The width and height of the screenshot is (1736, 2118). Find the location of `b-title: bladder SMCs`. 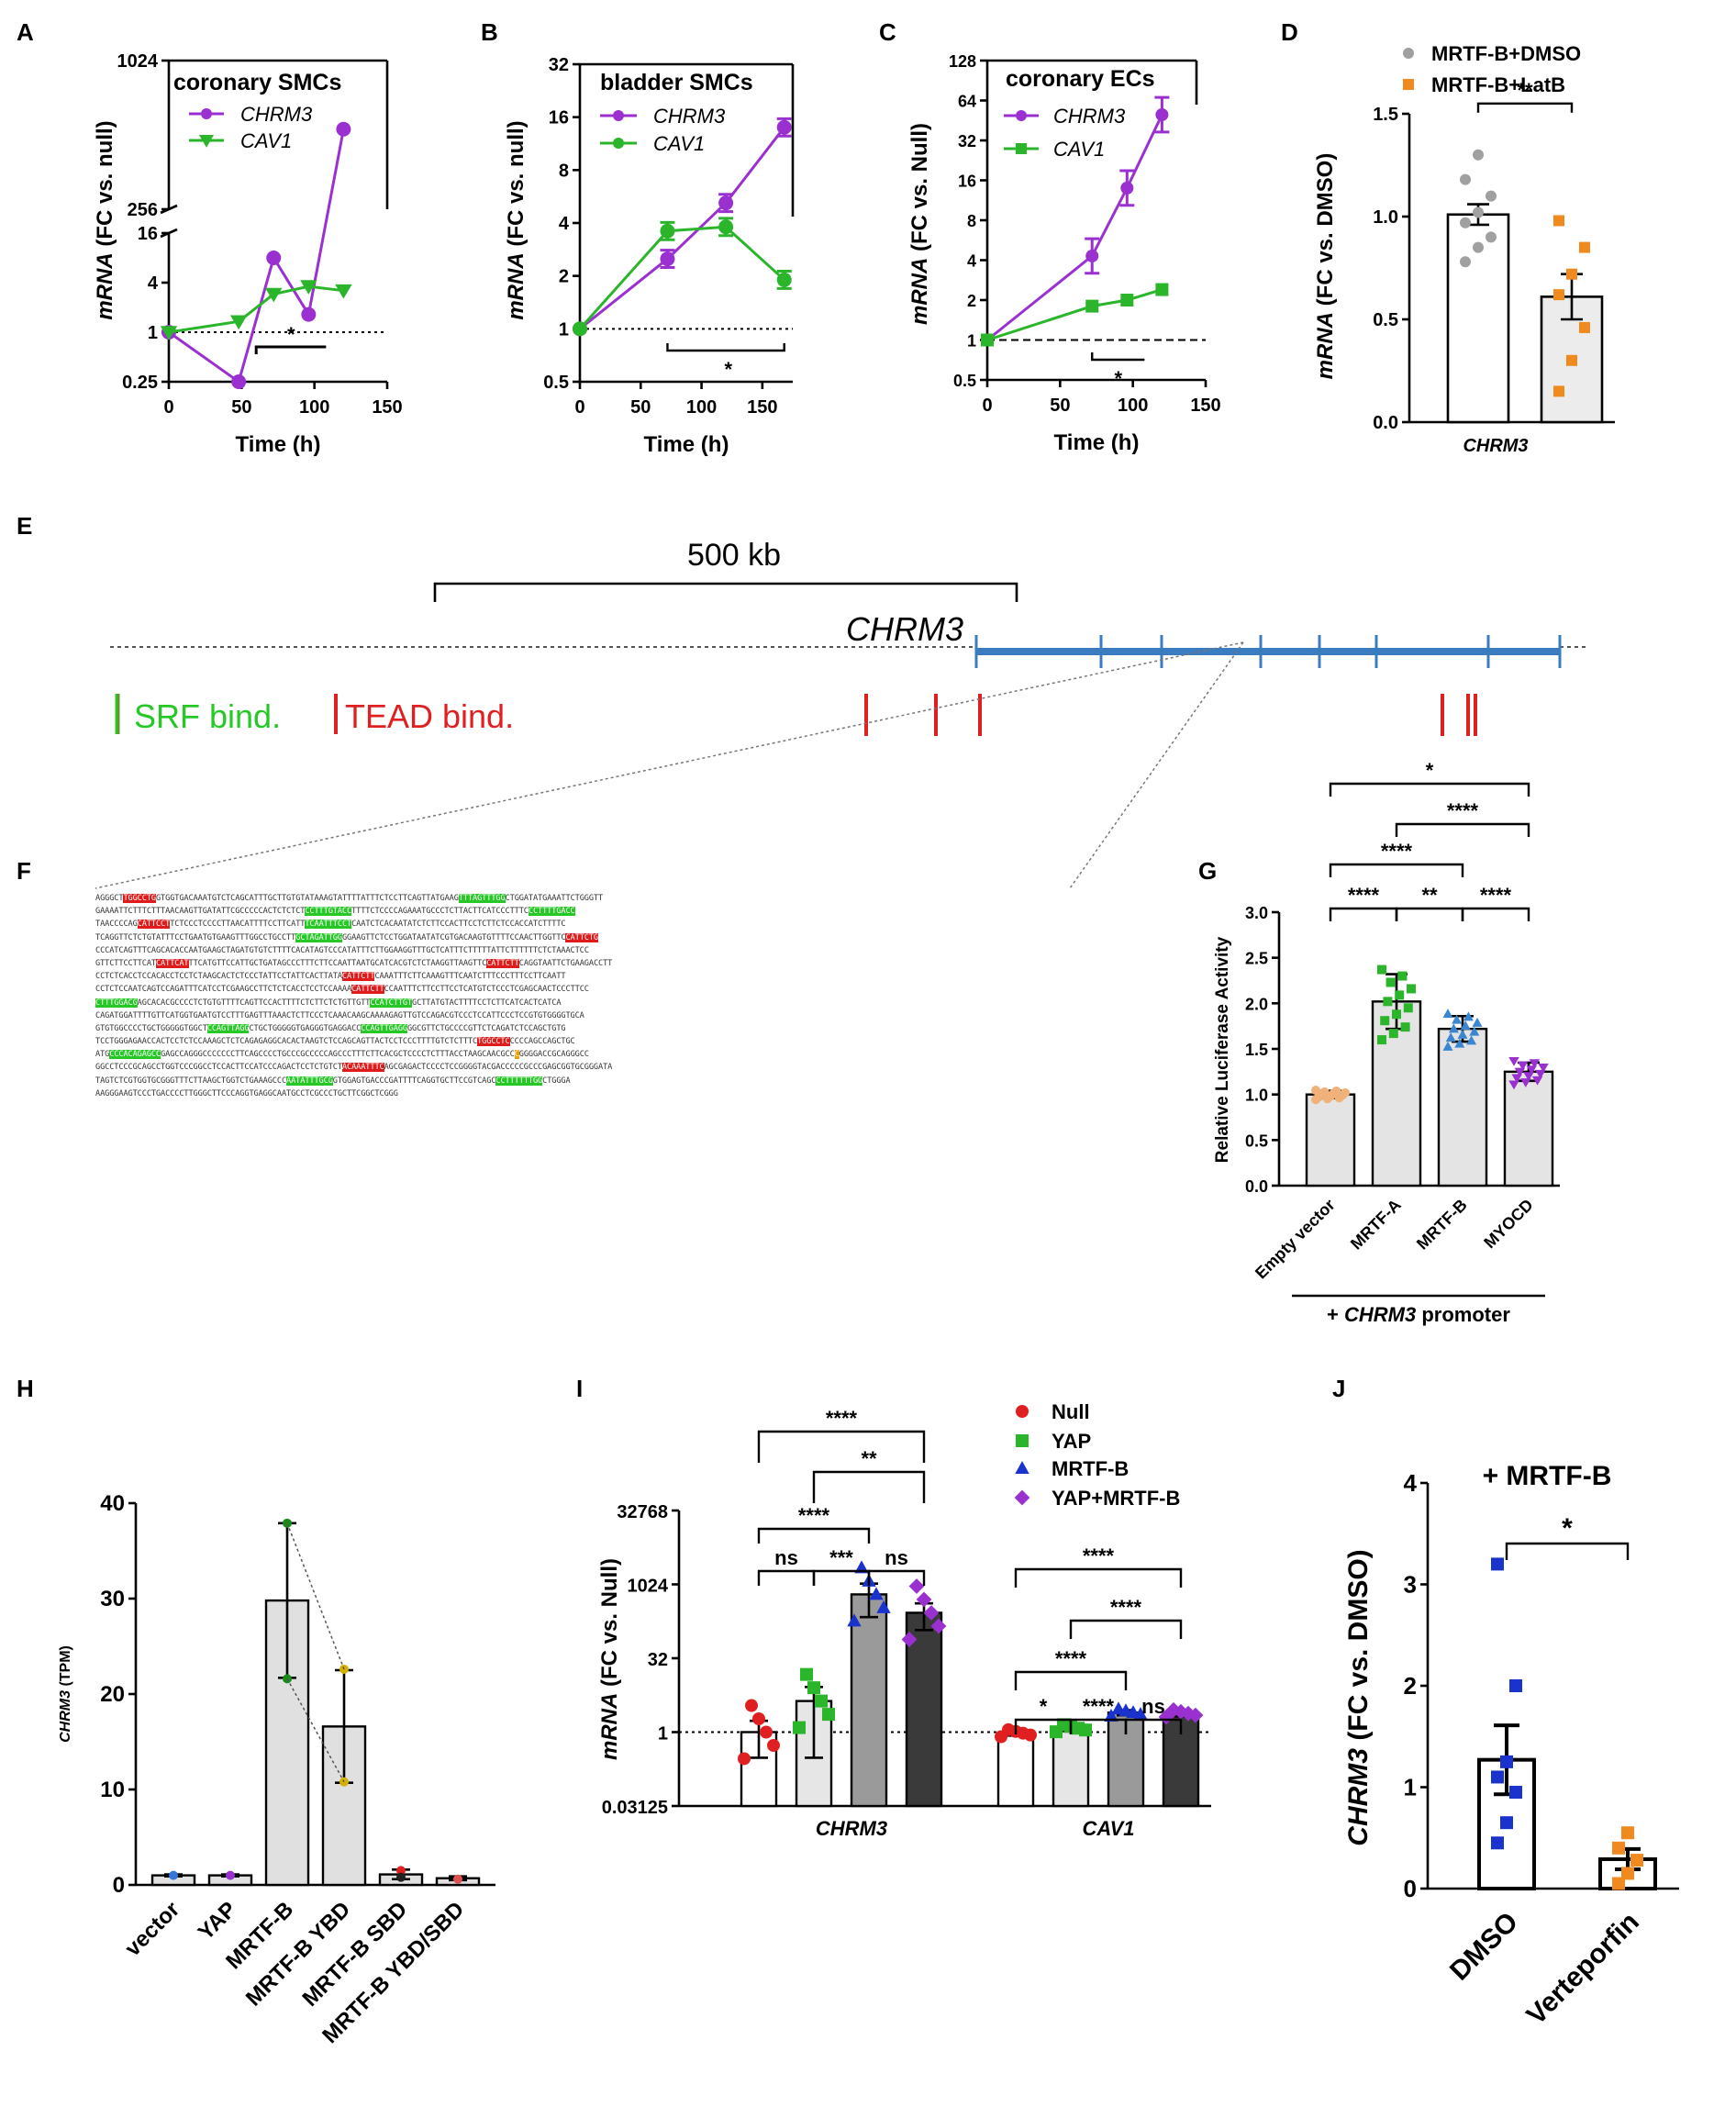

b-title: bladder SMCs is located at coordinates (676, 83).